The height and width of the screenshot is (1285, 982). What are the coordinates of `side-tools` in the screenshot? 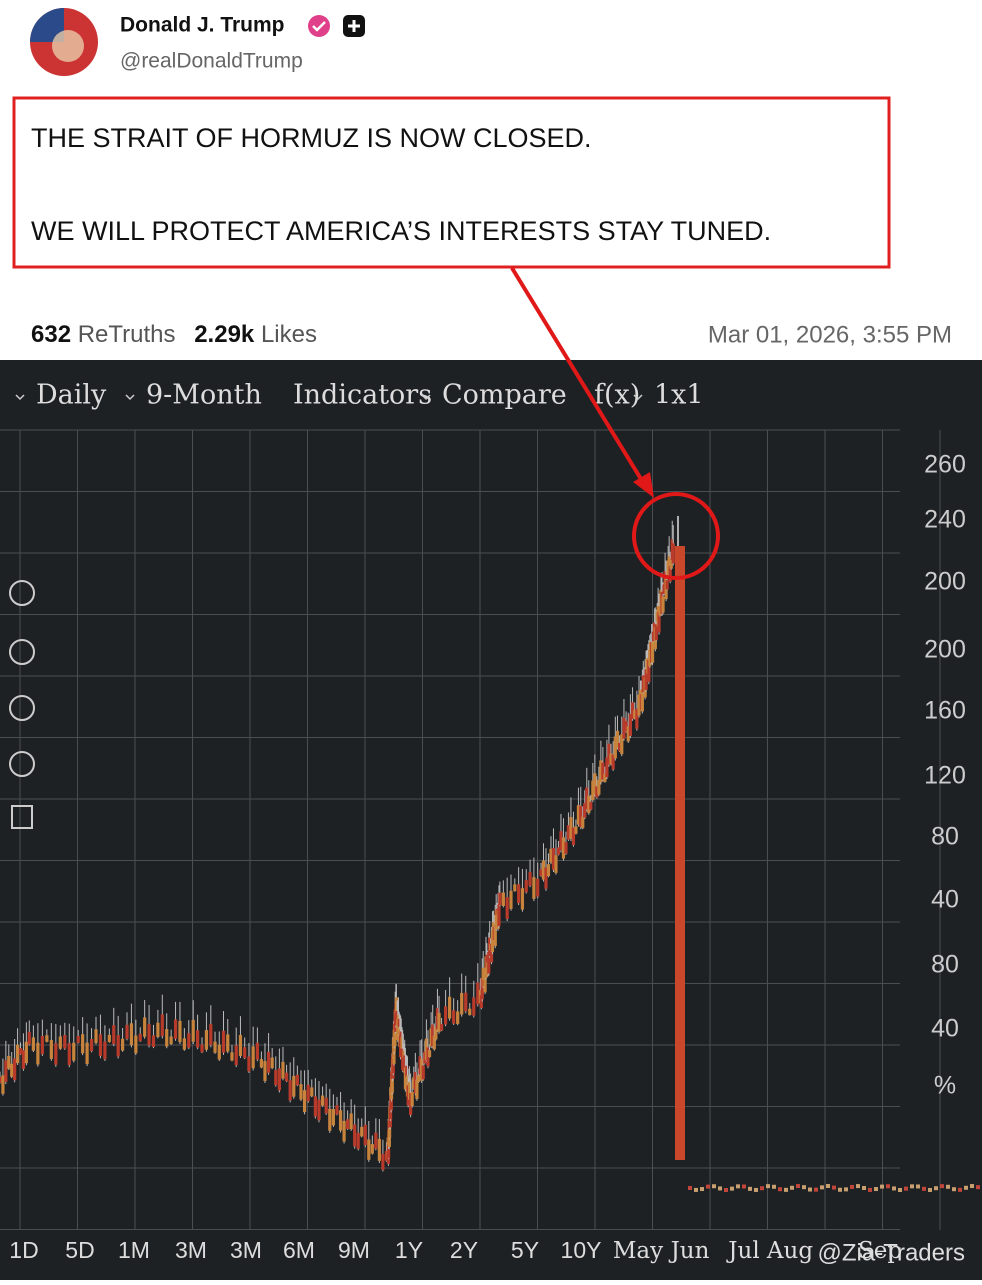 It's located at (22, 704).